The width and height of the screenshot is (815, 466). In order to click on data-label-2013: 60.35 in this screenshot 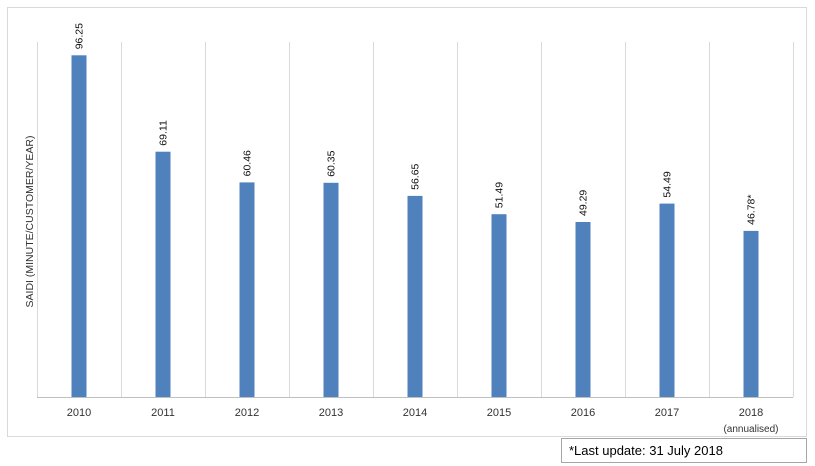, I will do `click(332, 163)`.